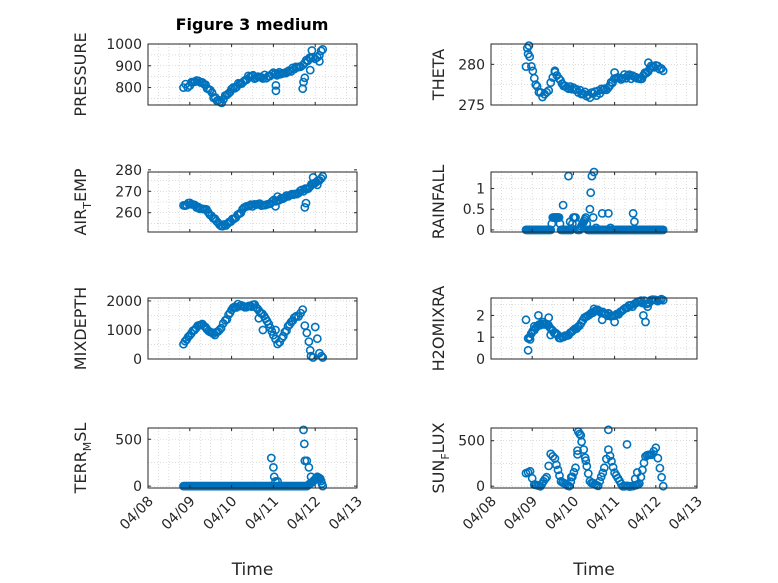 The height and width of the screenshot is (583, 778). Describe the element at coordinates (128, 171) in the screenshot. I see `y-tick-label: 280` at that location.